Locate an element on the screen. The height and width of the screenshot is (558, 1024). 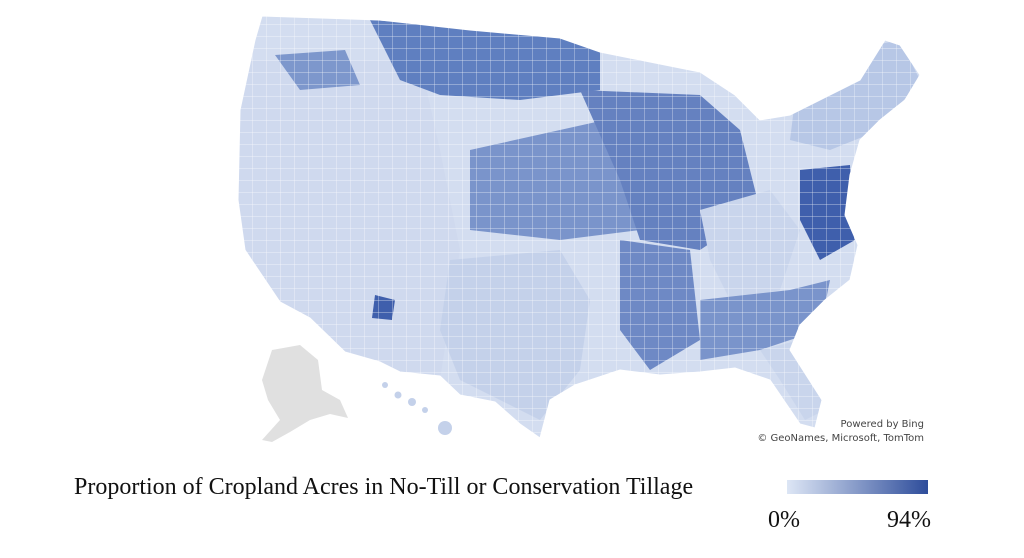
legend-gradient-bar is located at coordinates (857, 487).